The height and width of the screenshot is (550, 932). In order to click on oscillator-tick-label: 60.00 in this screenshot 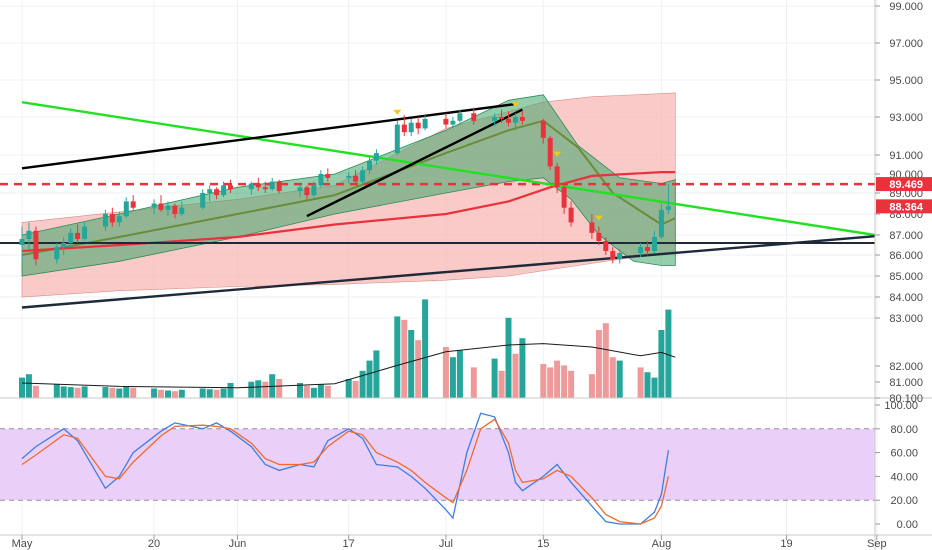, I will do `click(904, 454)`.